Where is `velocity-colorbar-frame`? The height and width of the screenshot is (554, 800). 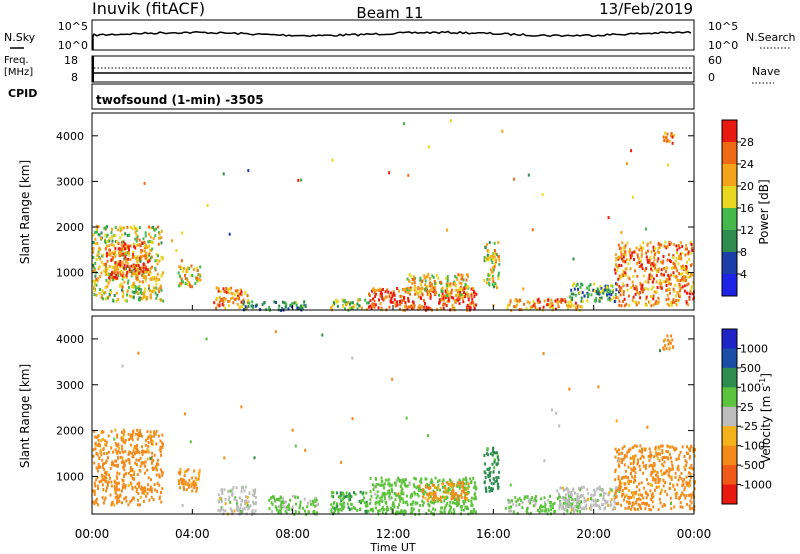
velocity-colorbar-frame is located at coordinates (729, 416).